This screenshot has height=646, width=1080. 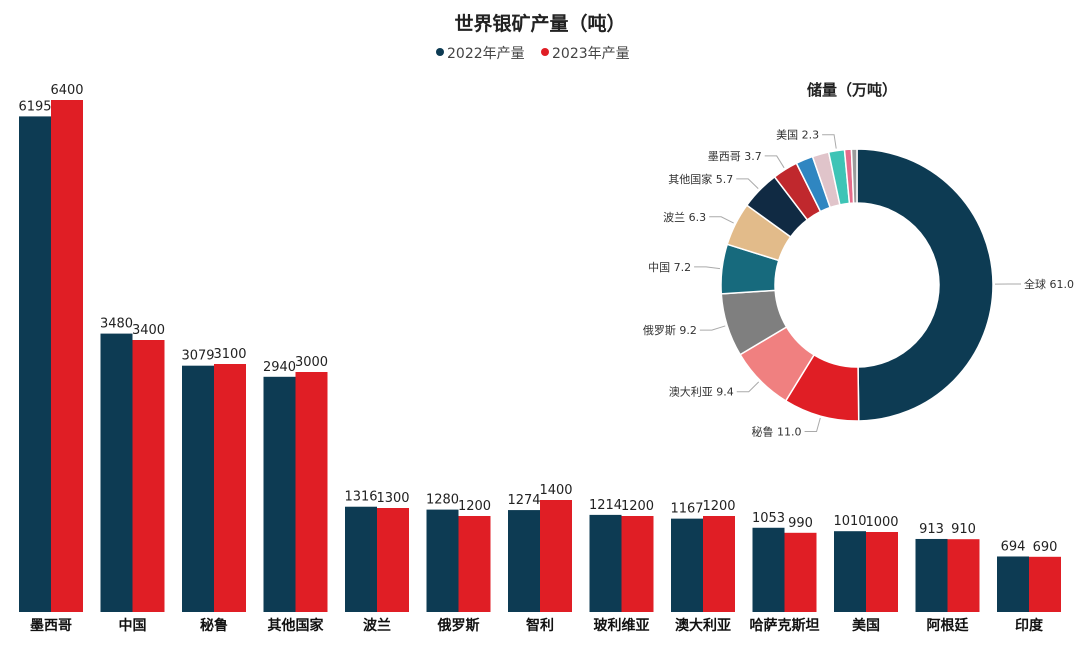 What do you see at coordinates (311, 362) in the screenshot?
I see `value-label-2023: 3000` at bounding box center [311, 362].